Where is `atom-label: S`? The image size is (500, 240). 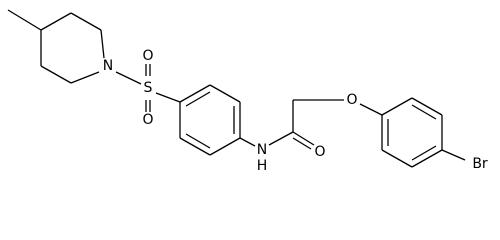 atom-label: S is located at coordinates (148, 88).